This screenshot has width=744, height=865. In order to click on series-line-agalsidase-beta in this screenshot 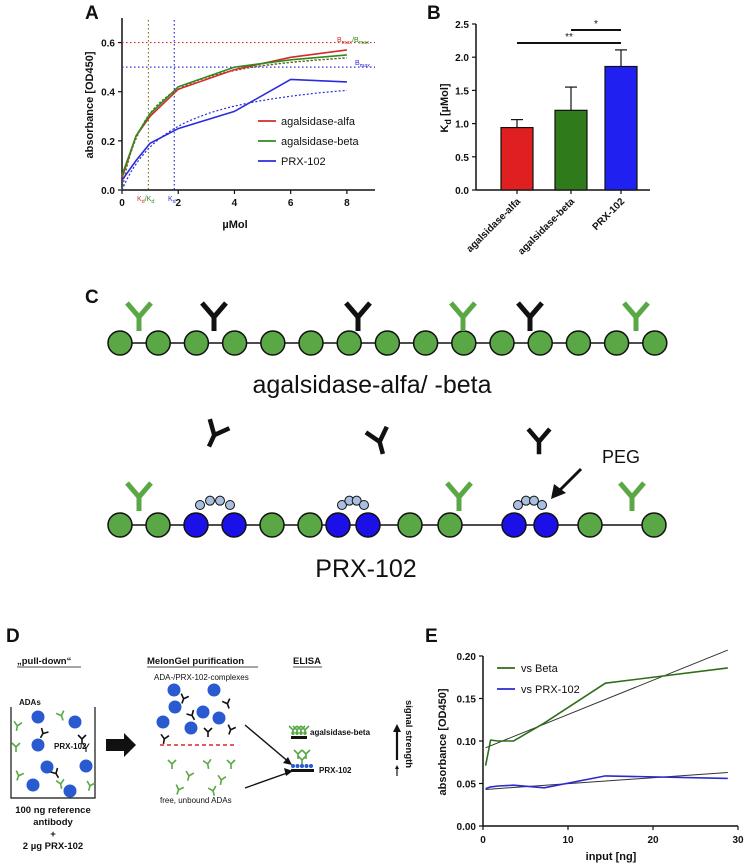, I will do `click(234, 115)`.